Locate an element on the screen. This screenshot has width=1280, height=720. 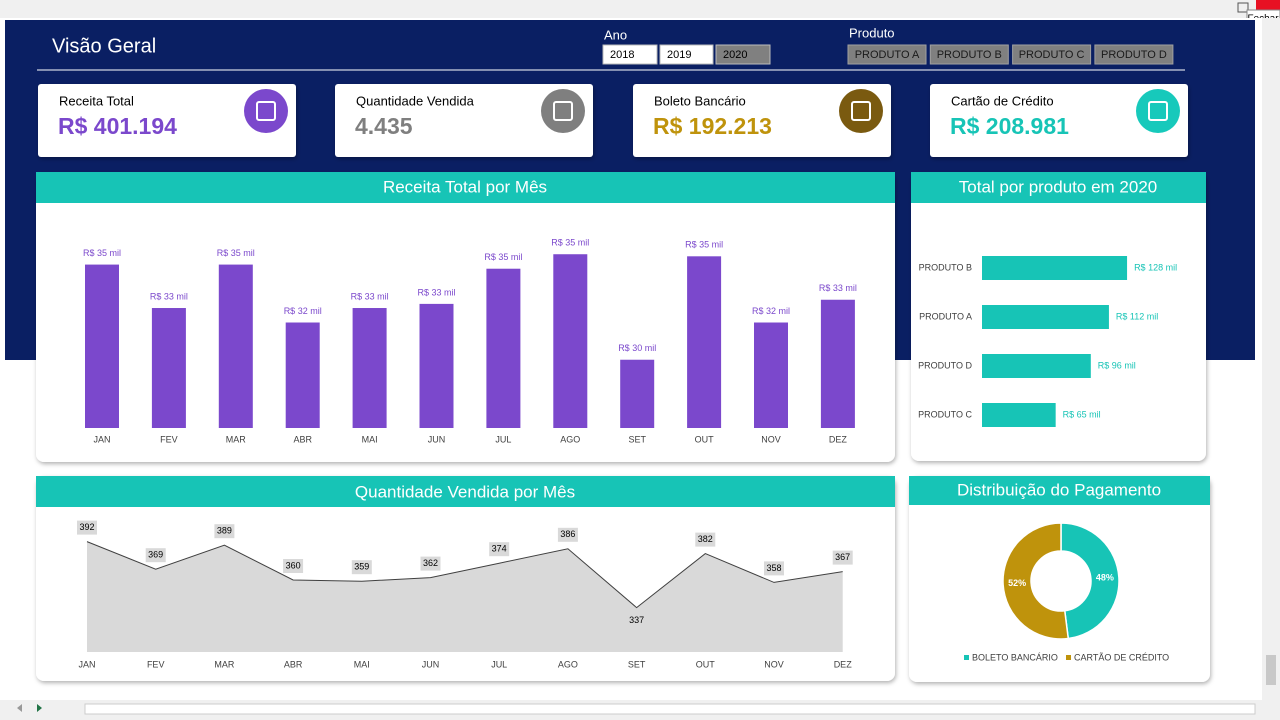
x-tick-label: MAR is located at coordinates (236, 439).